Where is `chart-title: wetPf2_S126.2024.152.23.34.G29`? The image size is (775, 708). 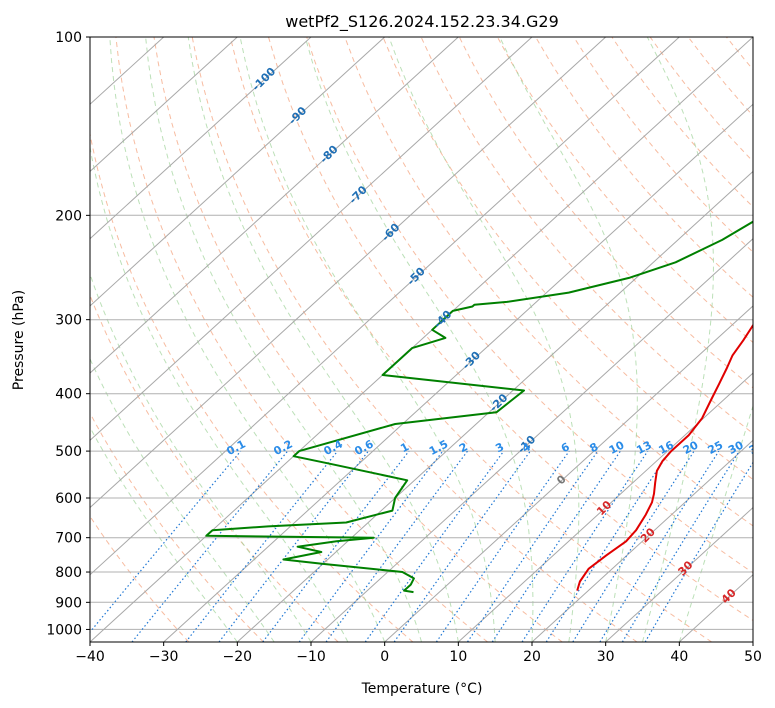
chart-title: wetPf2_S126.2024.152.23.34.G29 is located at coordinates (422, 22).